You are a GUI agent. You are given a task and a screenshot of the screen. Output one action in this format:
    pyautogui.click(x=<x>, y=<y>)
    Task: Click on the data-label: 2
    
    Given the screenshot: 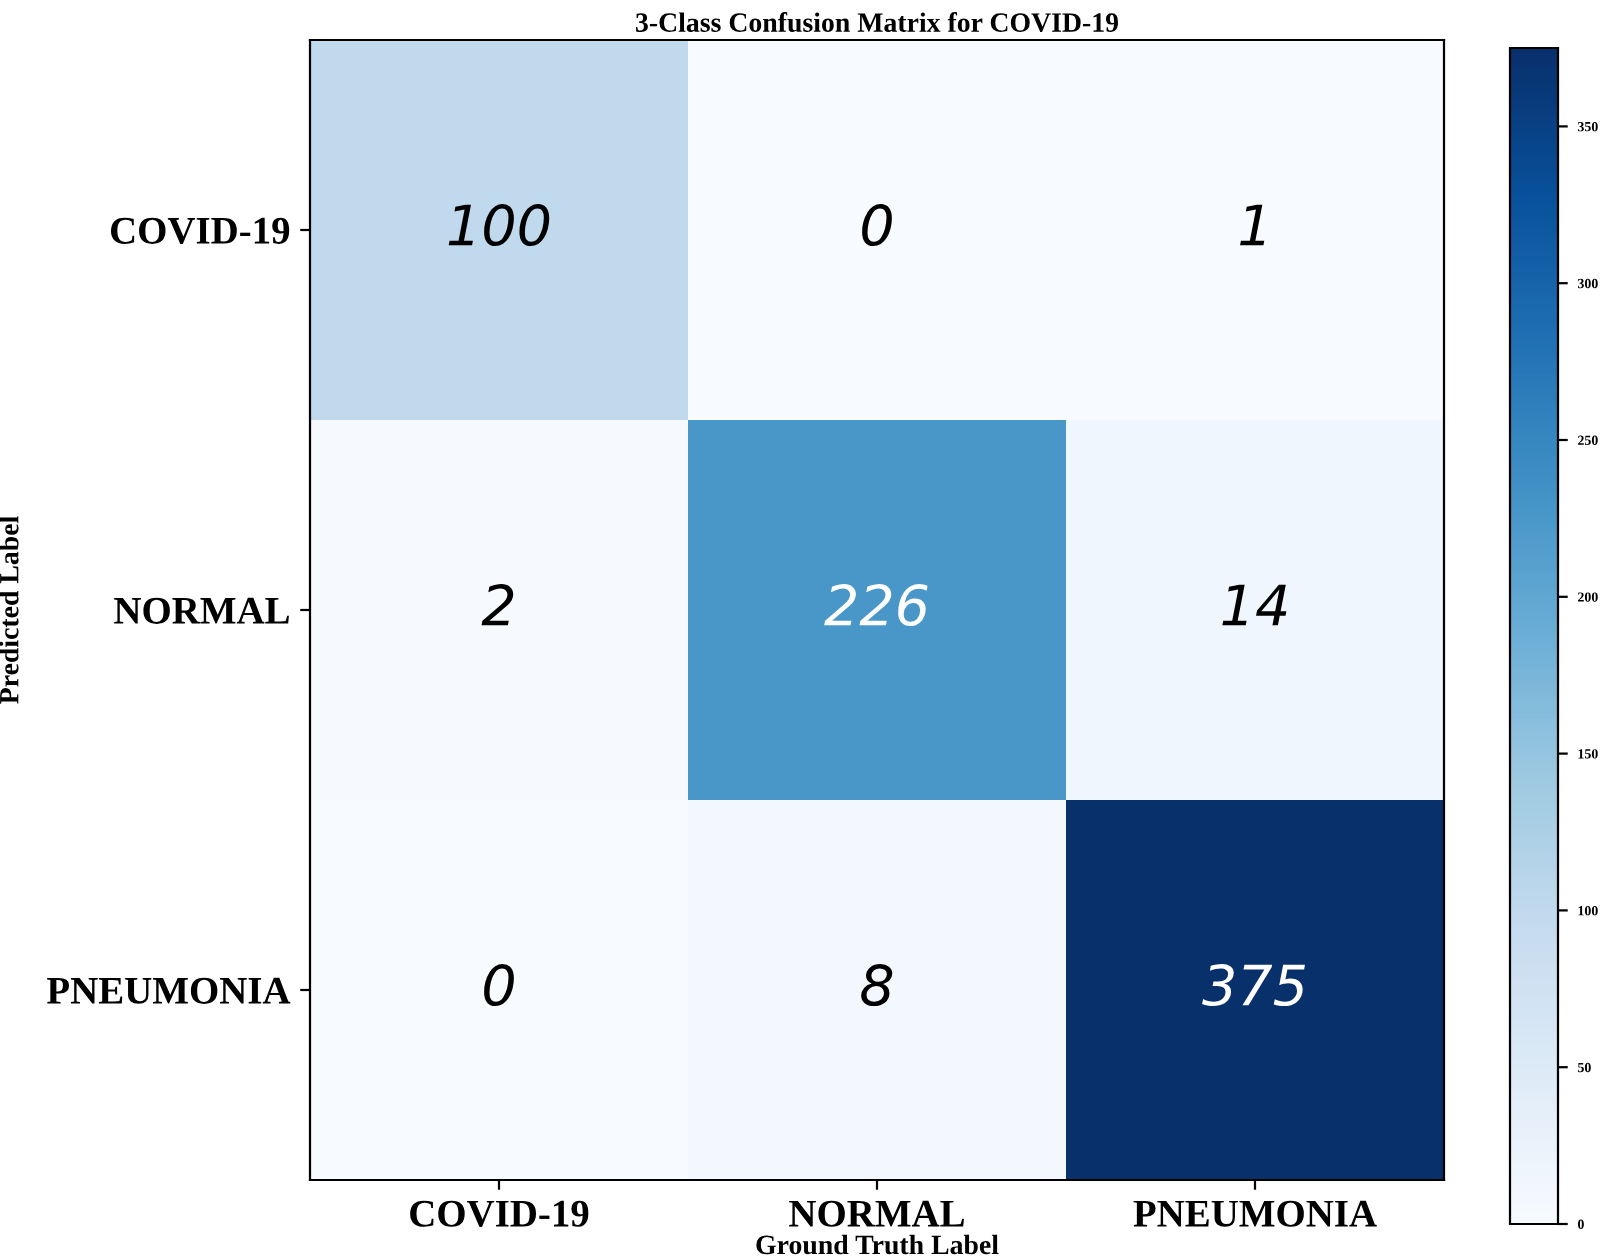 What is the action you would take?
    pyautogui.click(x=497, y=605)
    